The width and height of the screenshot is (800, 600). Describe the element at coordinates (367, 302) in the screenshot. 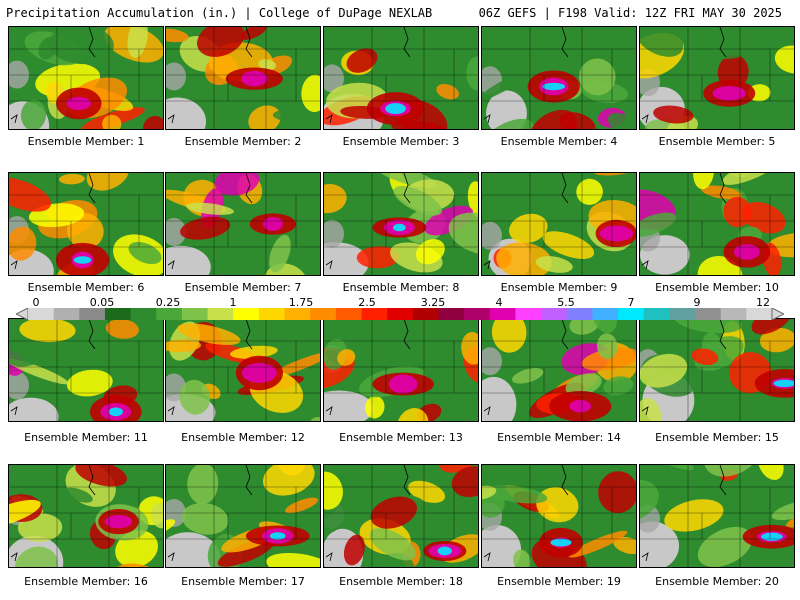

I see `color-scale-tick-label: 2.5` at that location.